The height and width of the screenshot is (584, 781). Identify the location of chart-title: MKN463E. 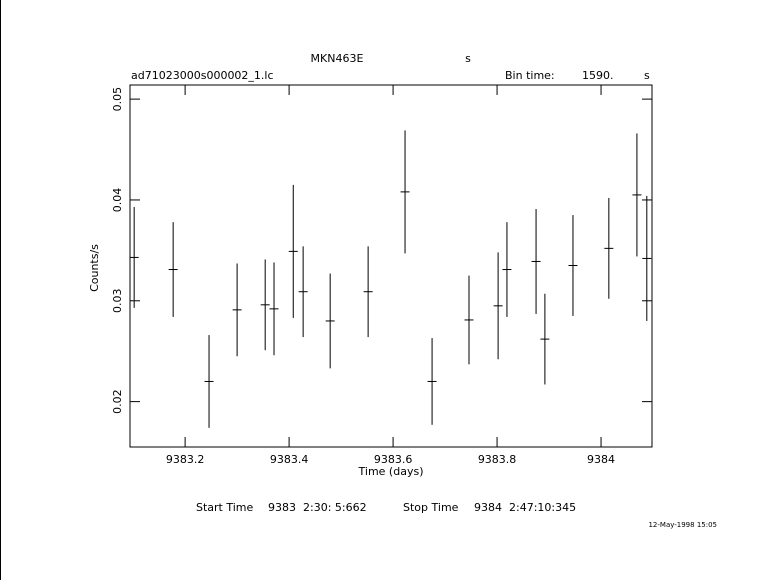
(337, 58).